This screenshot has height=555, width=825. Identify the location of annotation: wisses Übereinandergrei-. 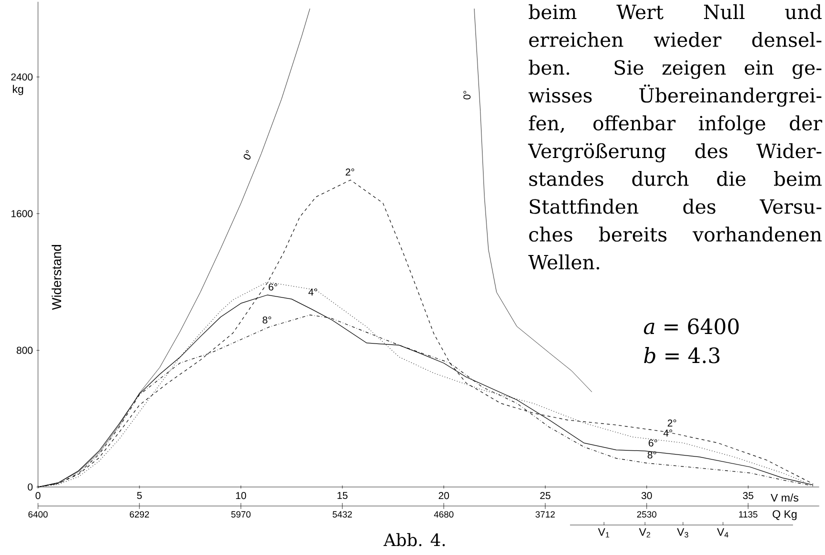
(675, 95).